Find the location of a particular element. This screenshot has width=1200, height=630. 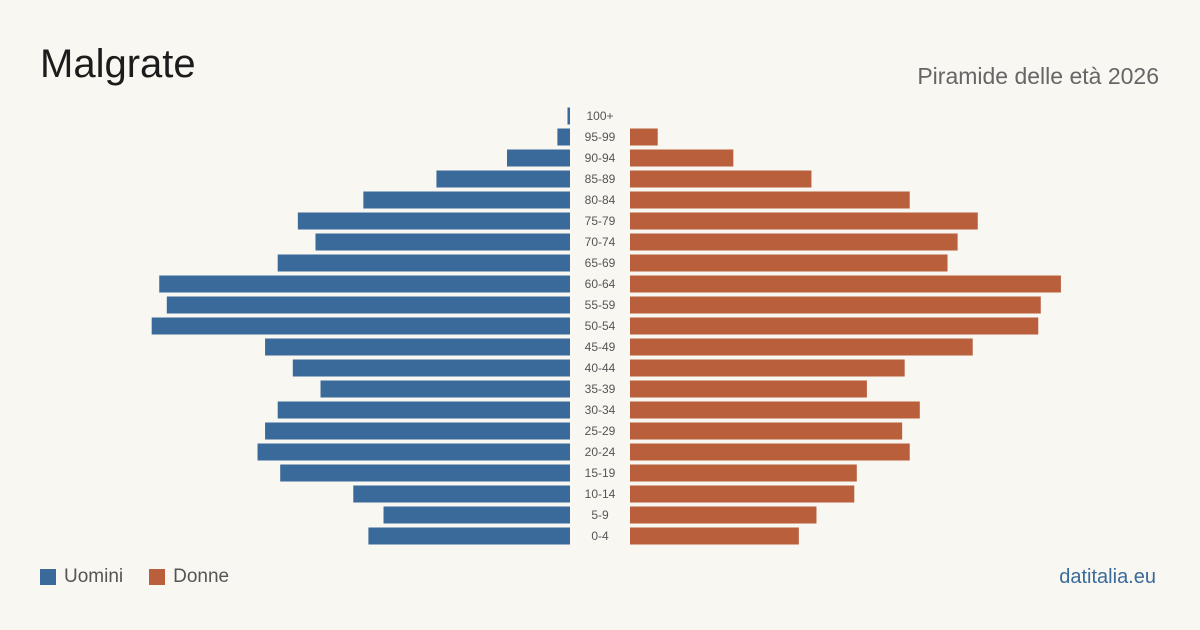

age-label-95-99: 95-99 is located at coordinates (600, 137).